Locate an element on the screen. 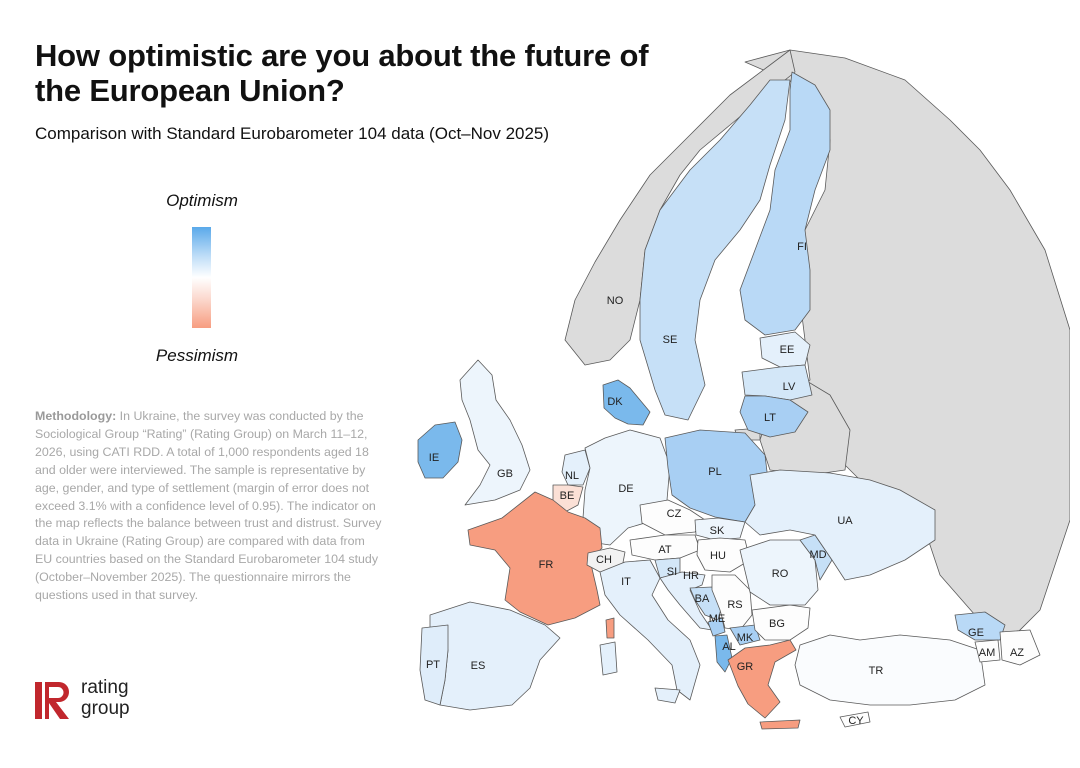 This screenshot has height=768, width=1080. label-CY: CY is located at coordinates (856, 721).